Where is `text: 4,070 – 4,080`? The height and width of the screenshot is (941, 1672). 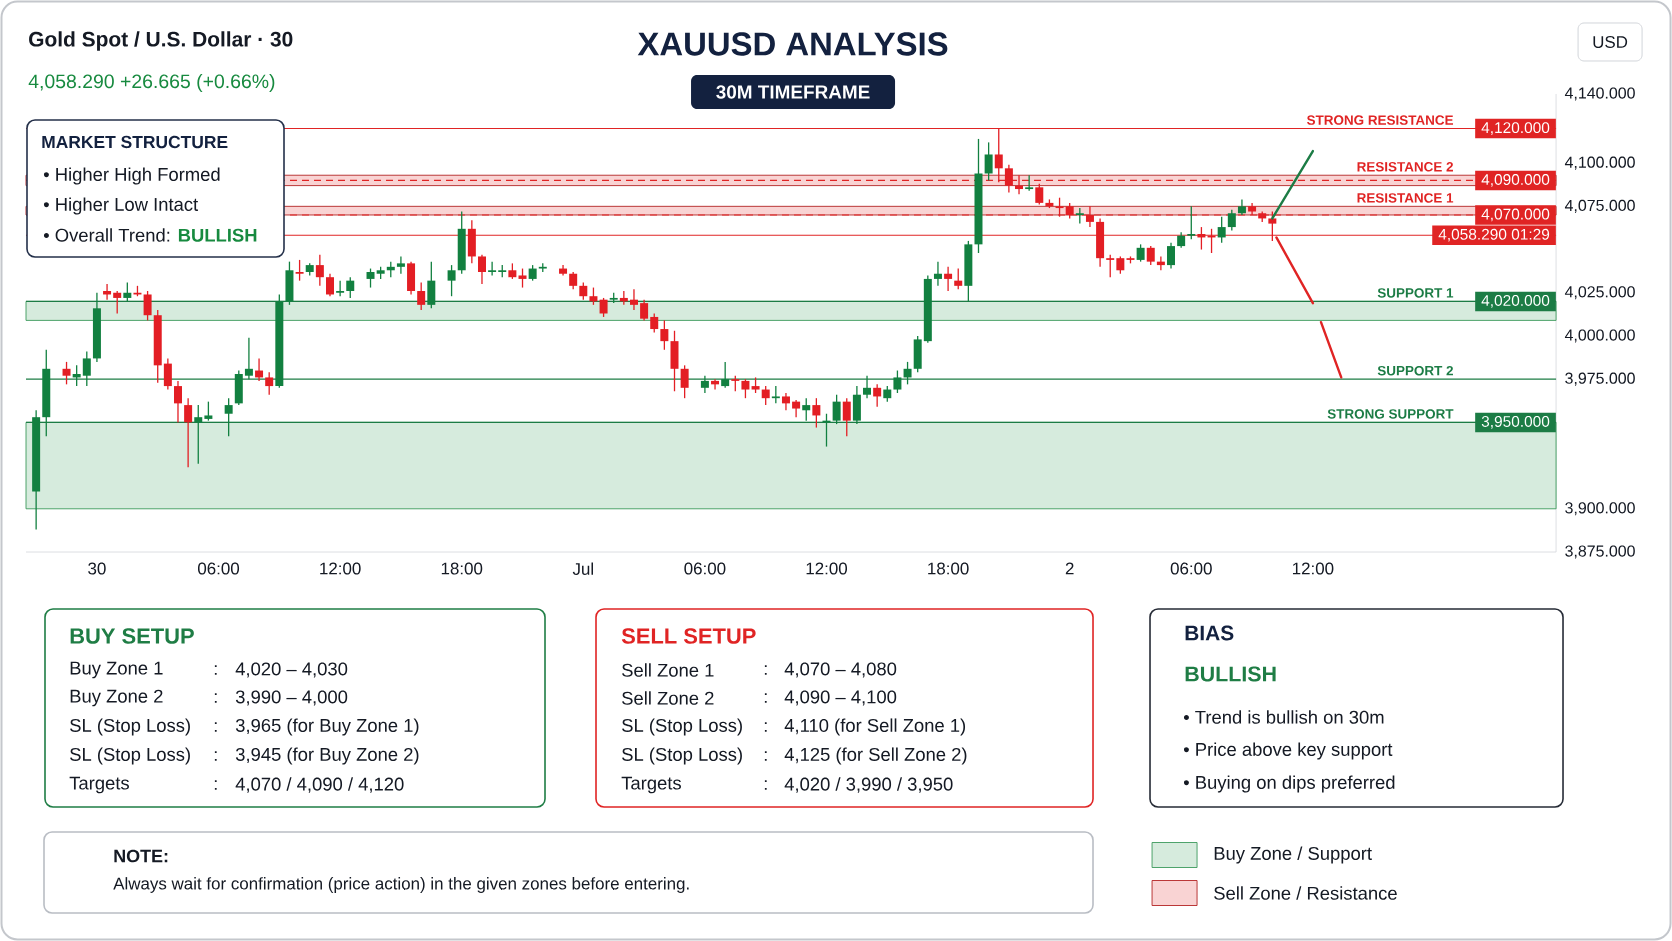 text: 4,070 – 4,080 is located at coordinates (840, 670).